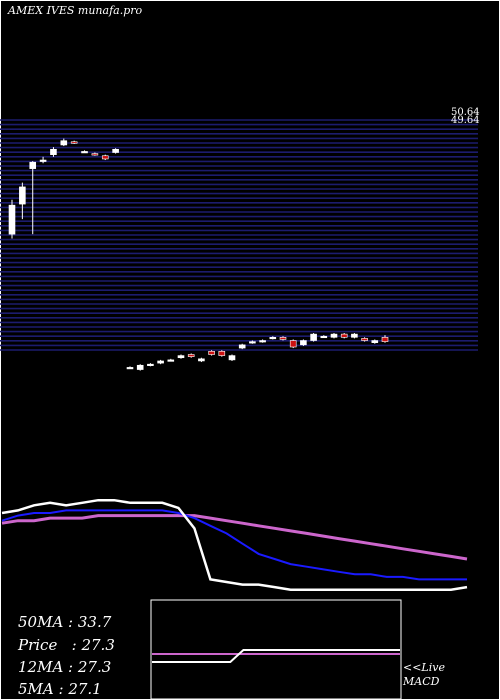 Image resolution: width=500 pixels, height=700 pixels. I want to click on macd-live-label: <<Live, so click(424, 667).